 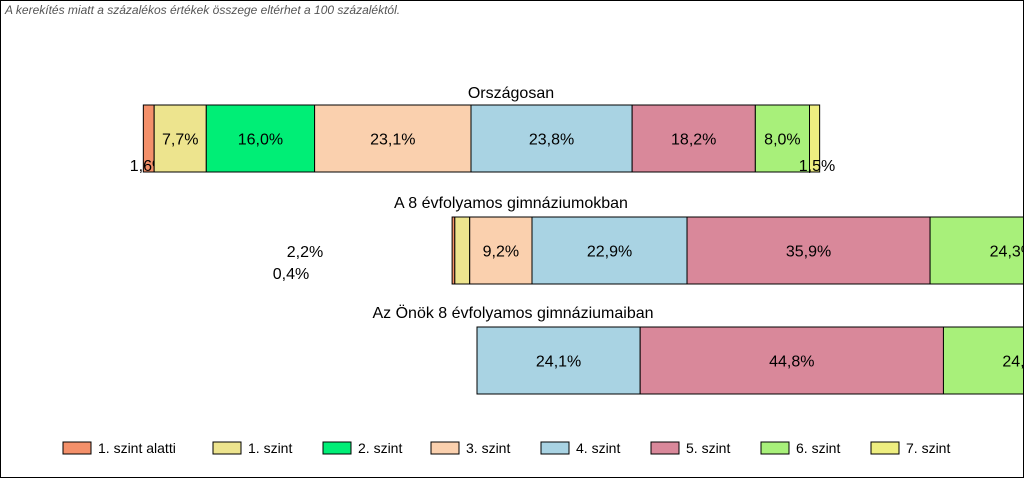 I want to click on group-title: Országosan, so click(x=511, y=93).